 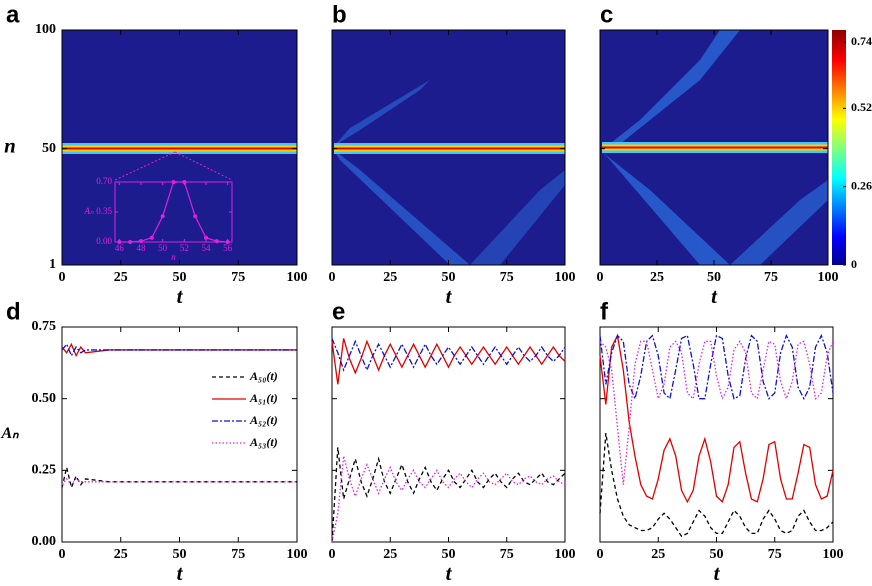 What do you see at coordinates (263, 398) in the screenshot?
I see `legend-label: A₅₁(t)` at bounding box center [263, 398].